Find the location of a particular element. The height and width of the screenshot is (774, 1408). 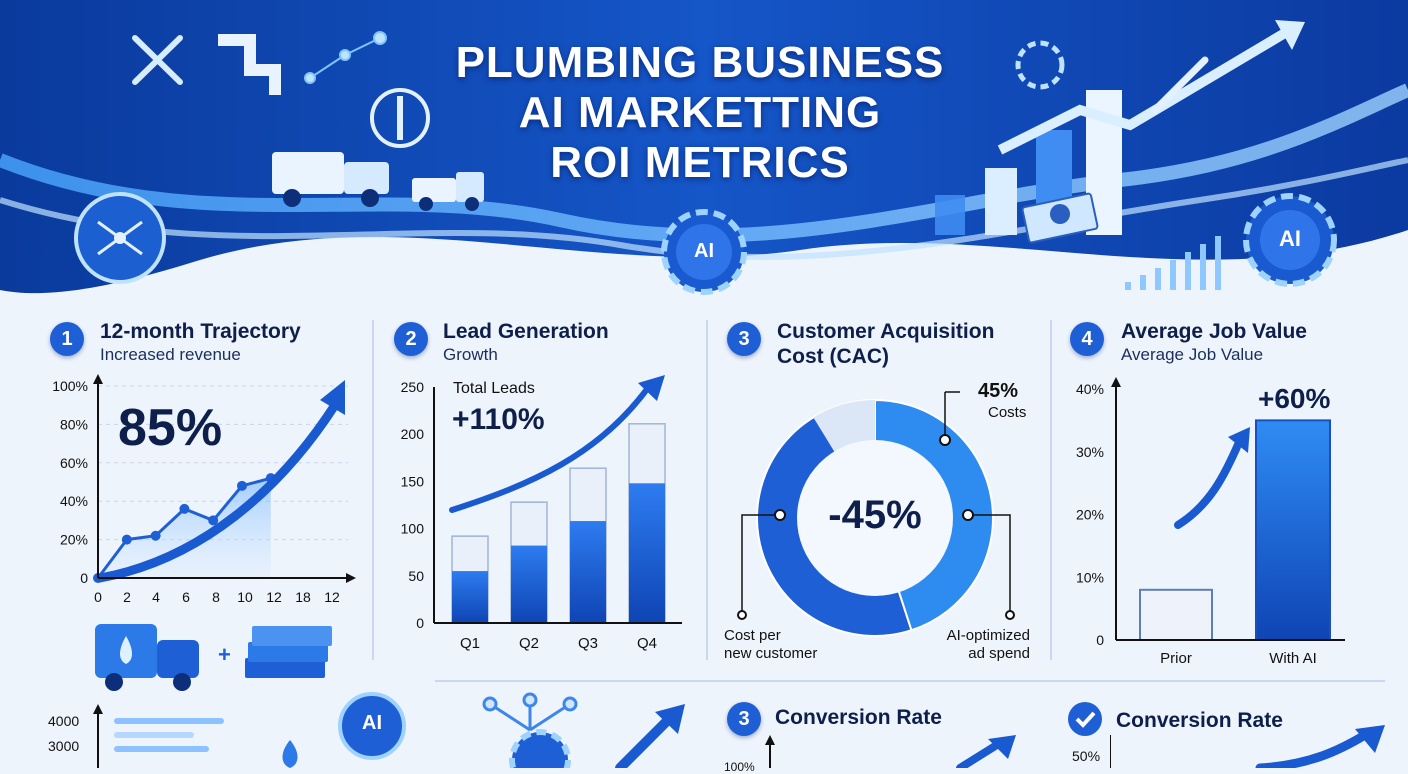

y-tick-label: 100% is located at coordinates (70, 386).